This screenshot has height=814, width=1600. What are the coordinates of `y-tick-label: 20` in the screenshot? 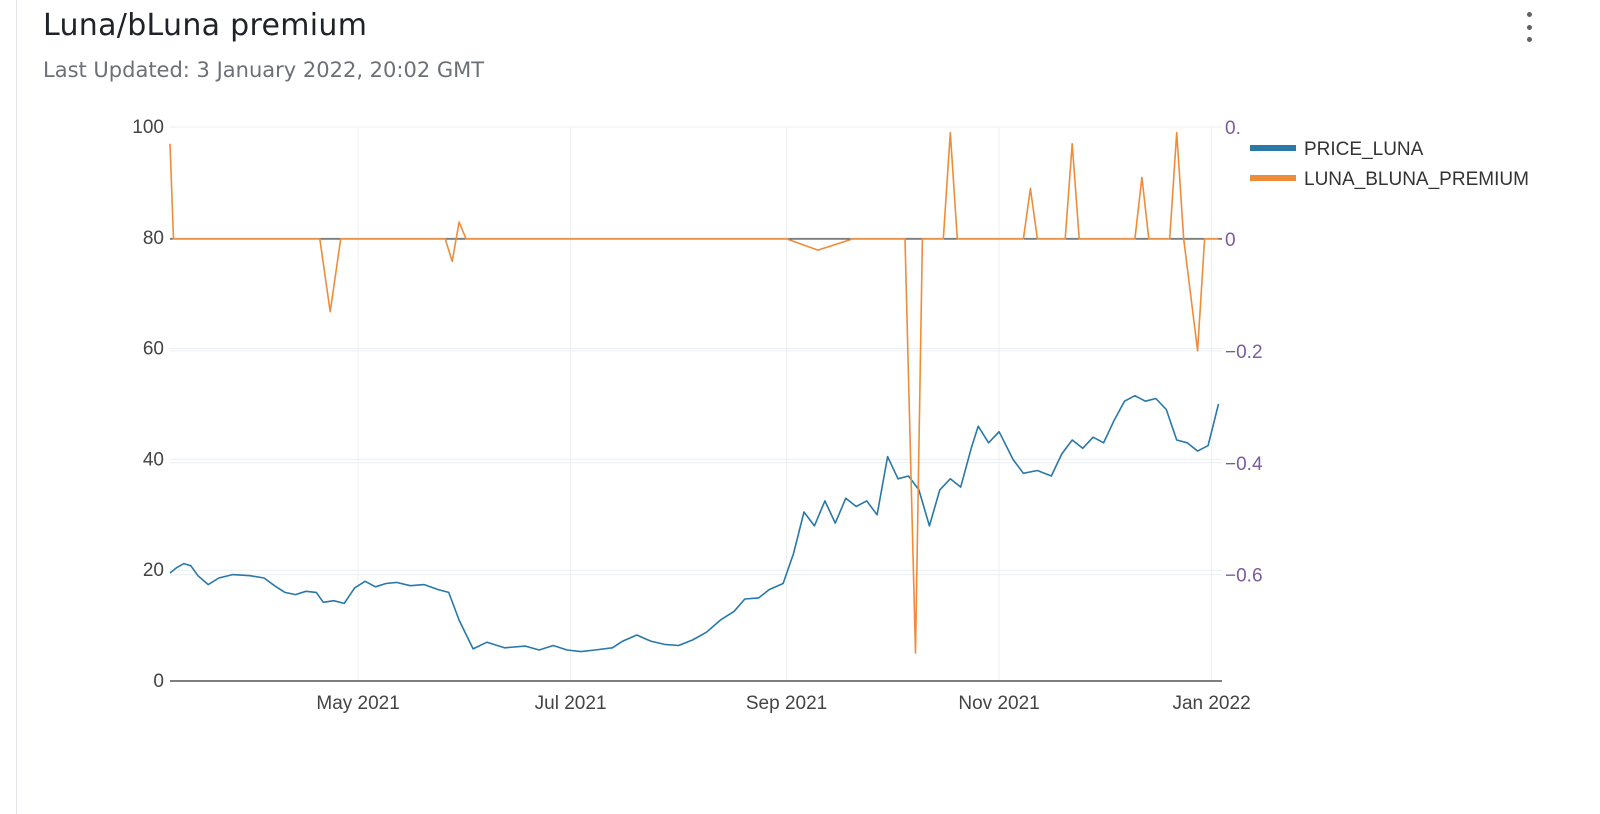 It's located at (153, 570).